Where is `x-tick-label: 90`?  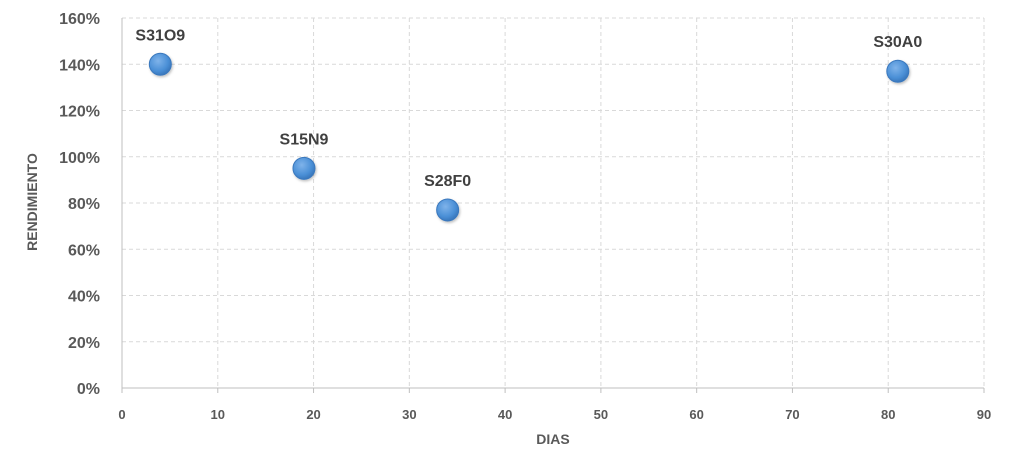
x-tick-label: 90 is located at coordinates (984, 414).